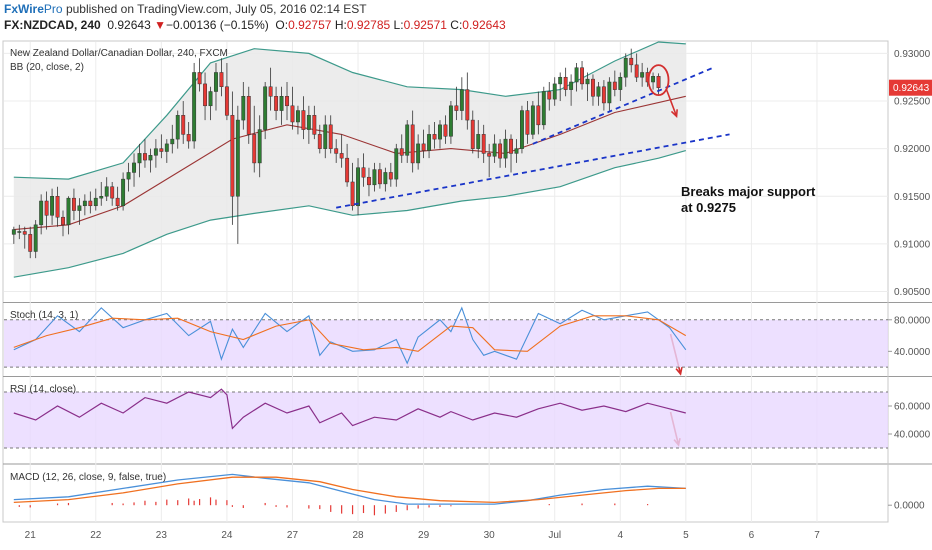  I want to click on stochastic-label: Stoch (14, 3, 1), so click(44, 315).